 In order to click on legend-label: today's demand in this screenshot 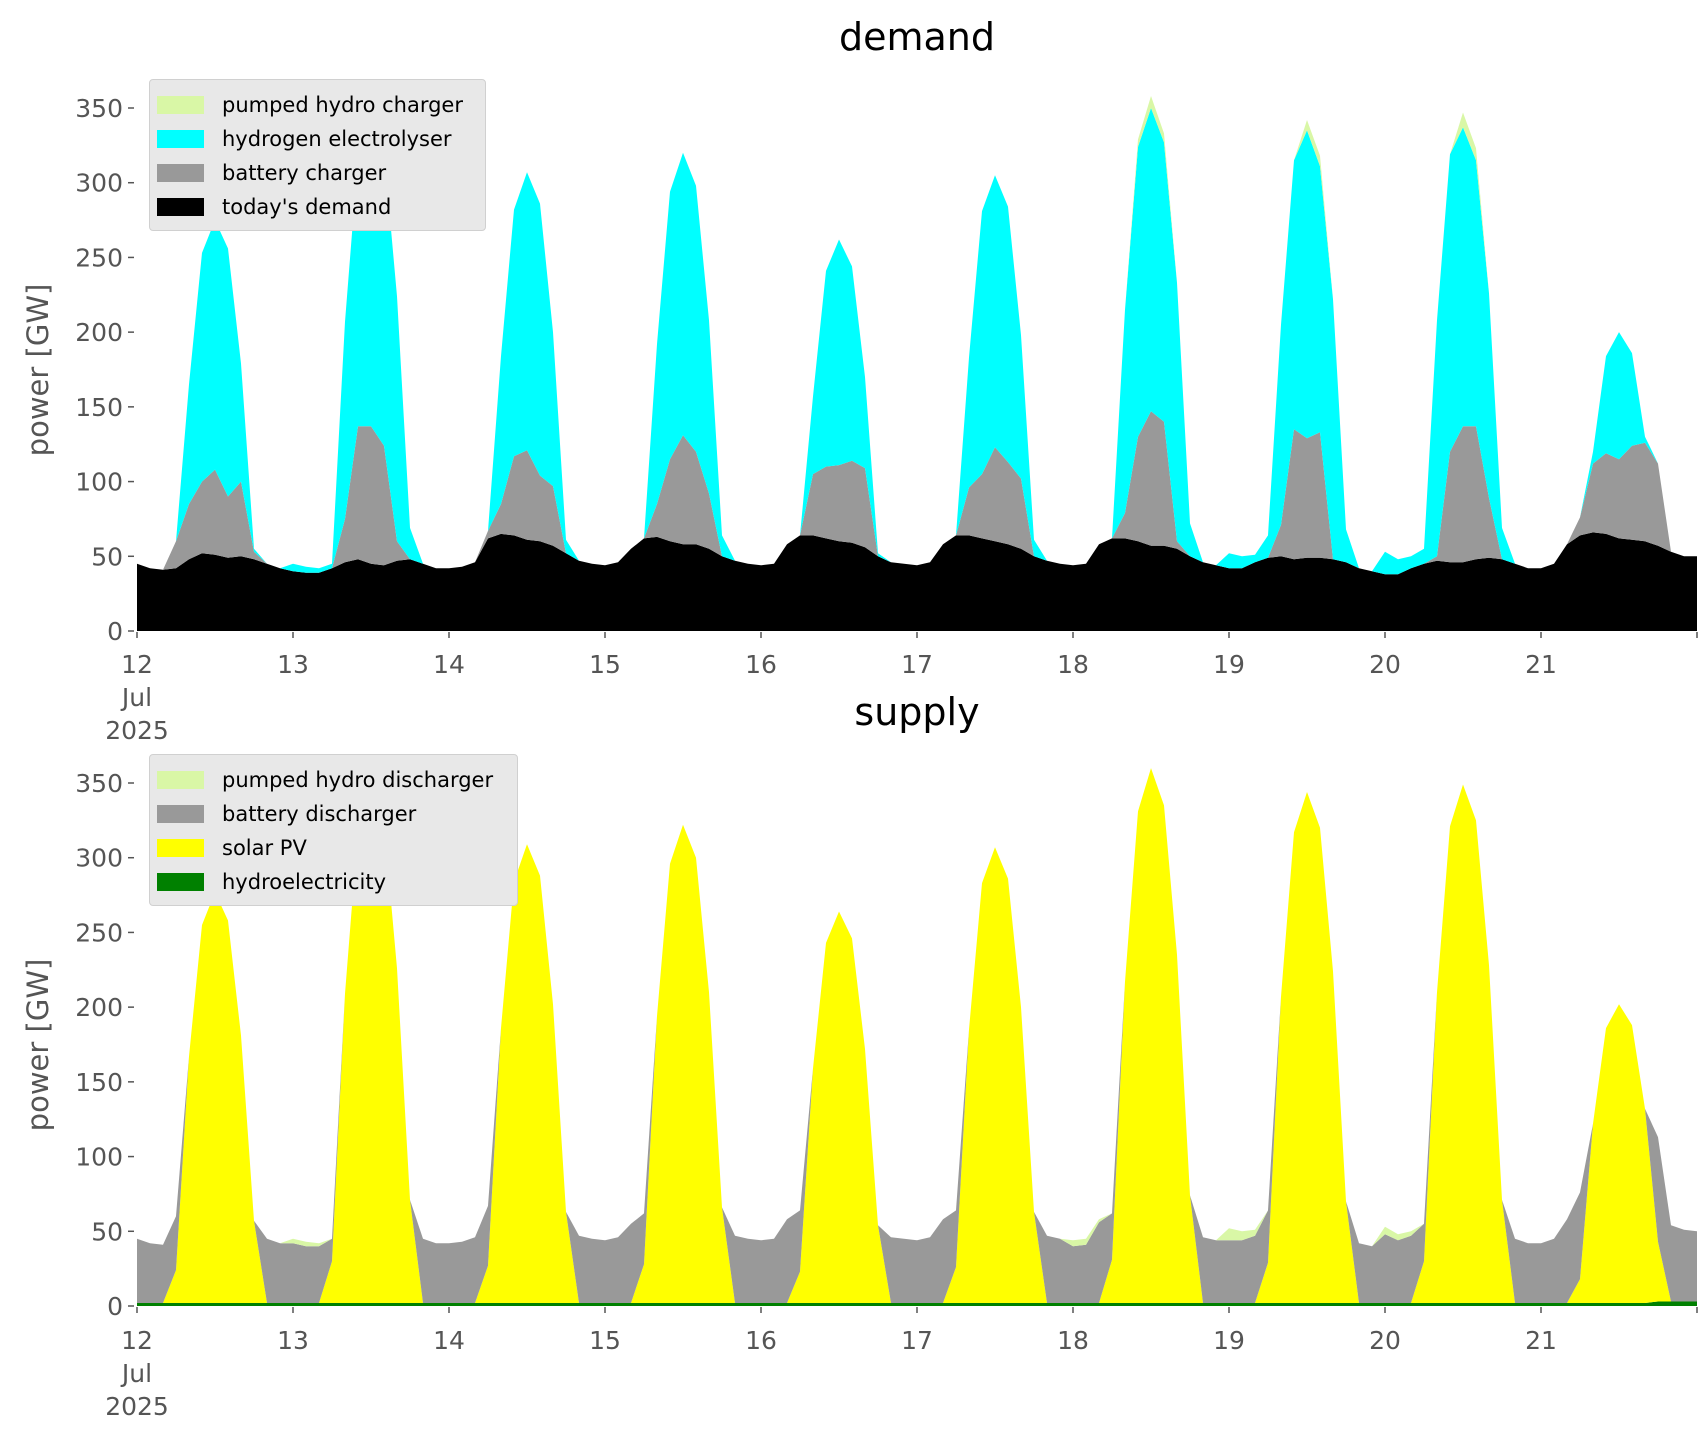, I will do `click(307, 207)`.